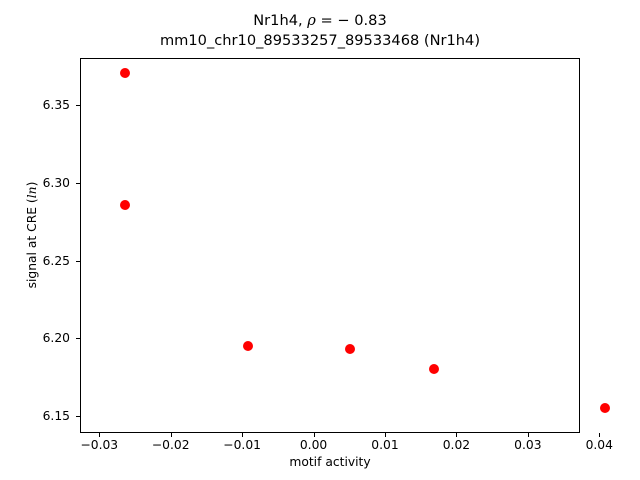 Image resolution: width=640 pixels, height=480 pixels. Describe the element at coordinates (32, 243) in the screenshot. I see `y-axis-label-text: signal at CRE (` at that location.